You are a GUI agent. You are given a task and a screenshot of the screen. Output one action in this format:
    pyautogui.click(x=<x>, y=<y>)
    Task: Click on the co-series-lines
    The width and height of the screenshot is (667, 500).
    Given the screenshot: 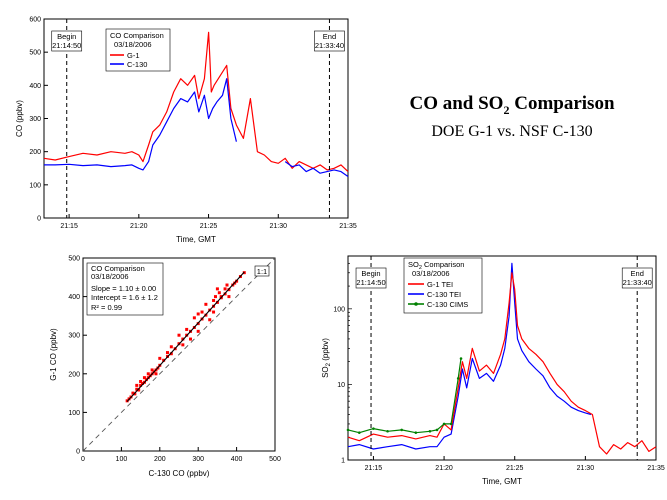 What is the action you would take?
    pyautogui.click(x=196, y=104)
    